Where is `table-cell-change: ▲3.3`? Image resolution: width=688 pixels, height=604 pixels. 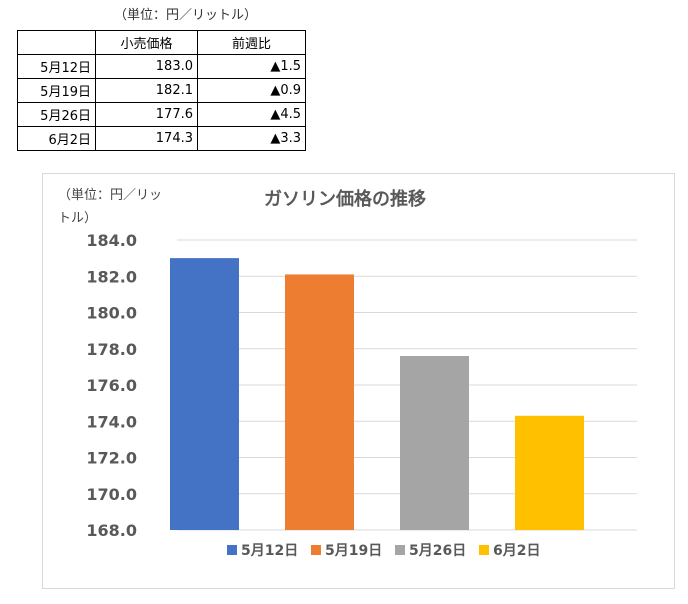
table-cell-change: ▲3.3 is located at coordinates (251, 138).